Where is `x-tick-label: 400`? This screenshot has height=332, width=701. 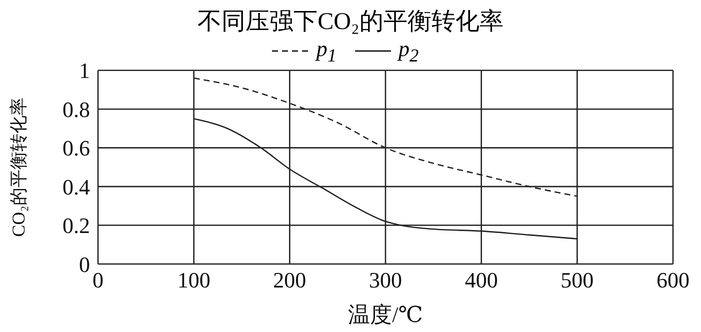
x-tick-label: 400 is located at coordinates (481, 280).